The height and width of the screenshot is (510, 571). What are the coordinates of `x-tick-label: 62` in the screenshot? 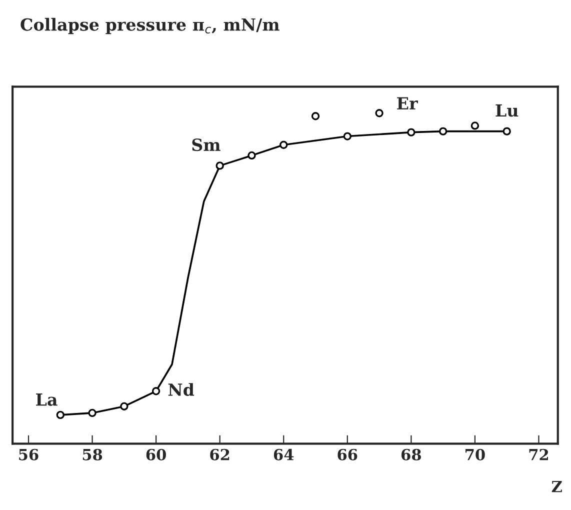 It's located at (220, 454).